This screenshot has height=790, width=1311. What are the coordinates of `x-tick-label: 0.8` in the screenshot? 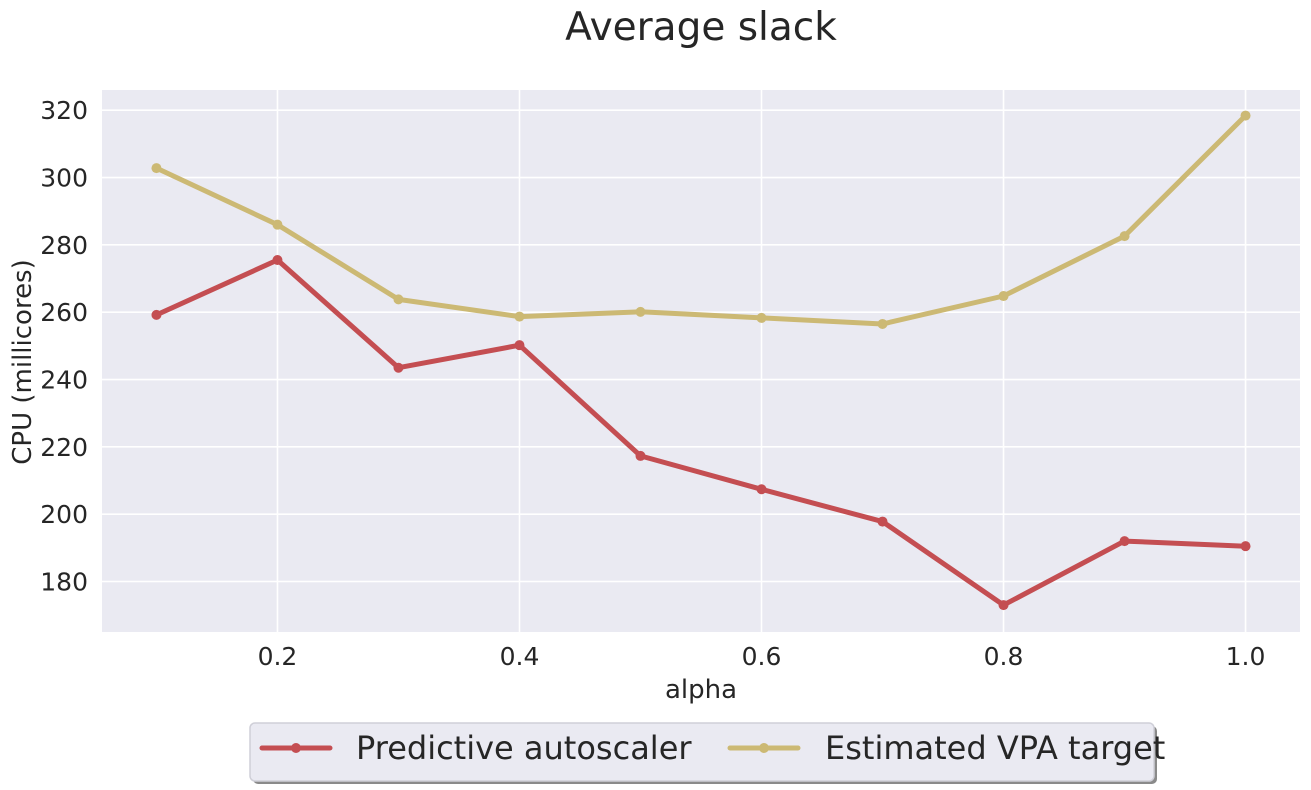 It's located at (1004, 656).